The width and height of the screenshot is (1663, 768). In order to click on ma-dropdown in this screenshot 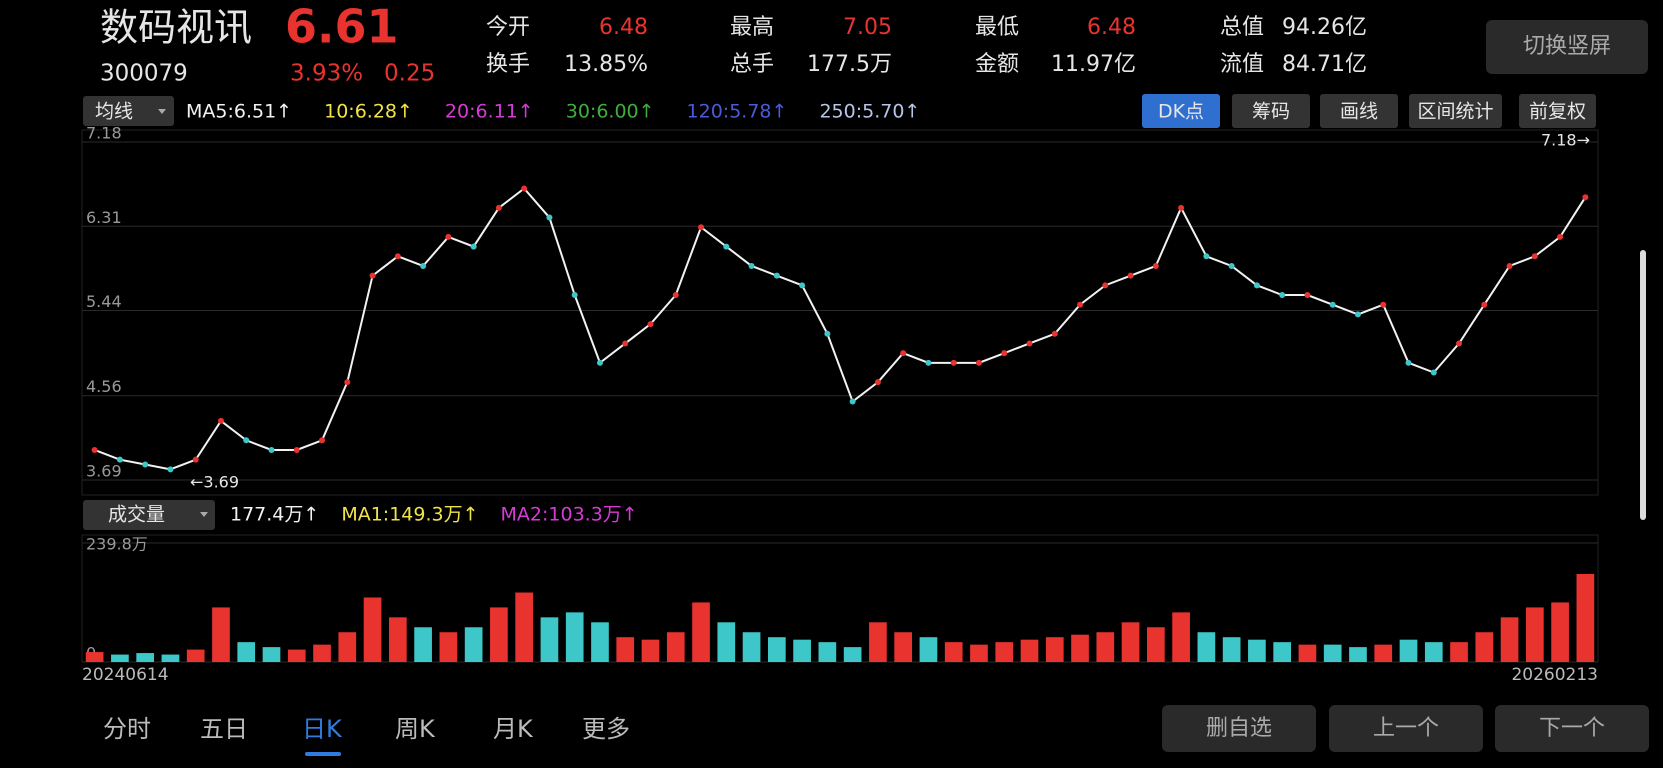, I will do `click(128, 111)`.